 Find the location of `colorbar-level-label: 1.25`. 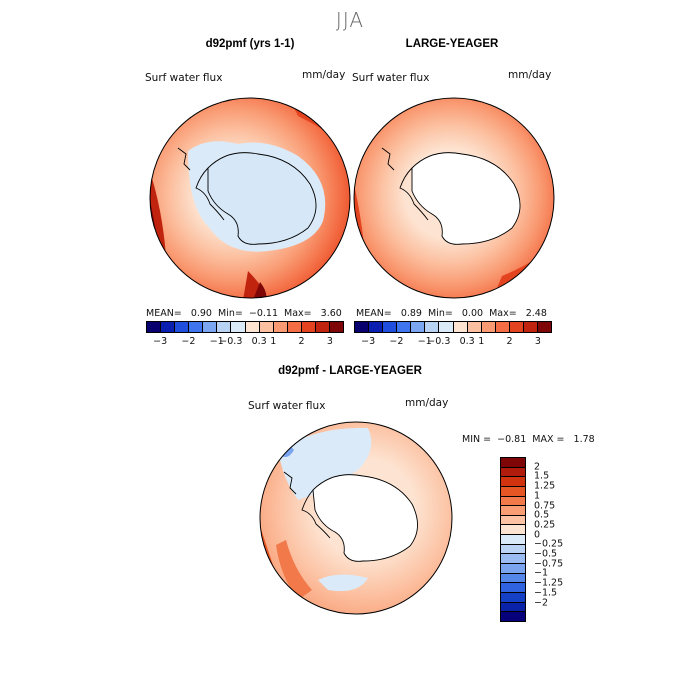

colorbar-level-label: 1.25 is located at coordinates (545, 486).